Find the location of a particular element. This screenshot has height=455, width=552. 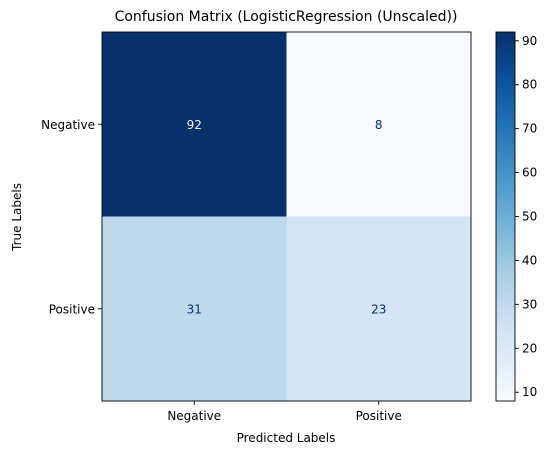

colorbar-tick-label: 80 is located at coordinates (529, 85).